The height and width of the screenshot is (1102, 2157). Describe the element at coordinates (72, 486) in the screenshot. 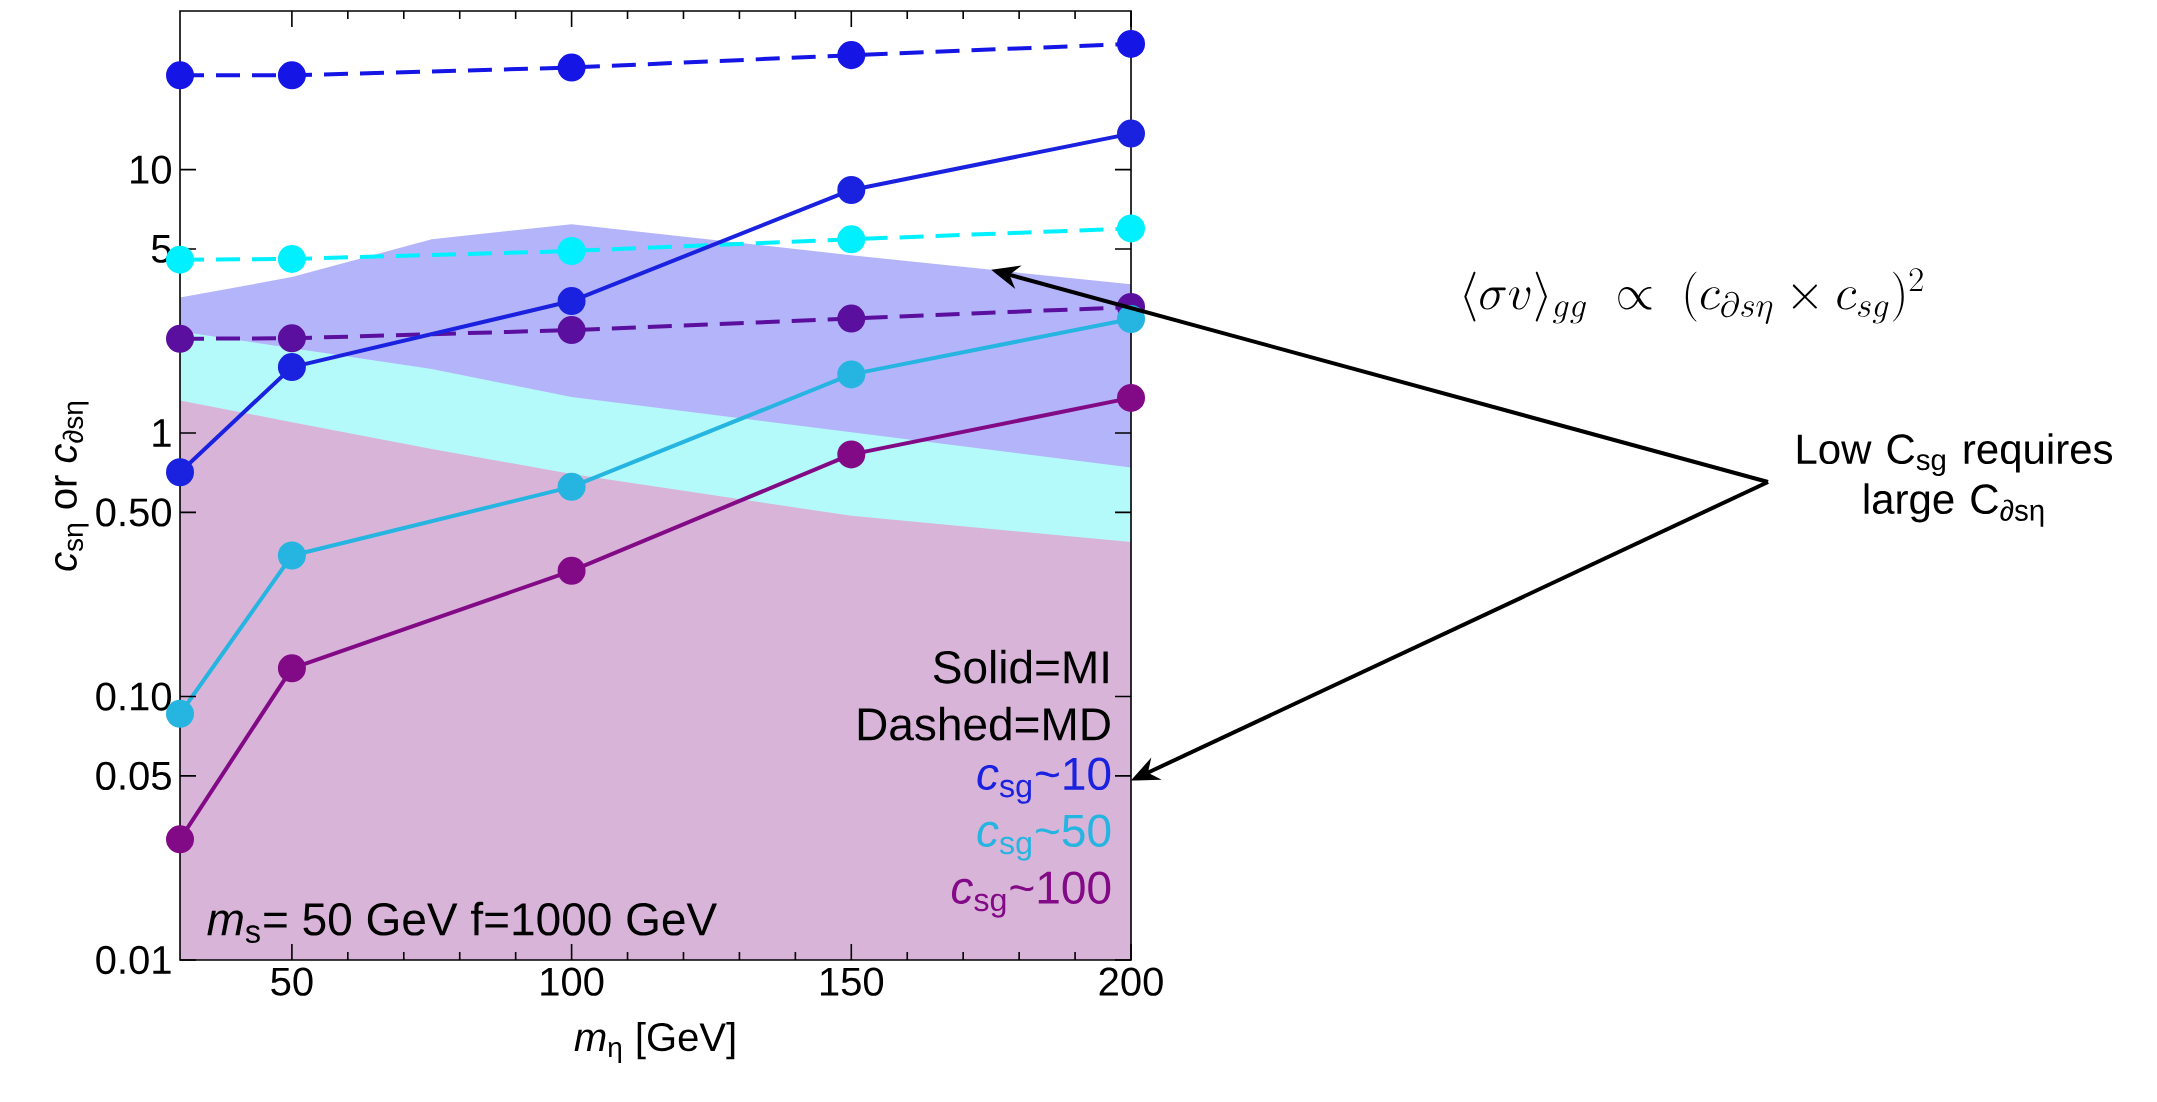

I see `y-axis-title: c$_{sη}$ or c$_{∂sη}$` at that location.